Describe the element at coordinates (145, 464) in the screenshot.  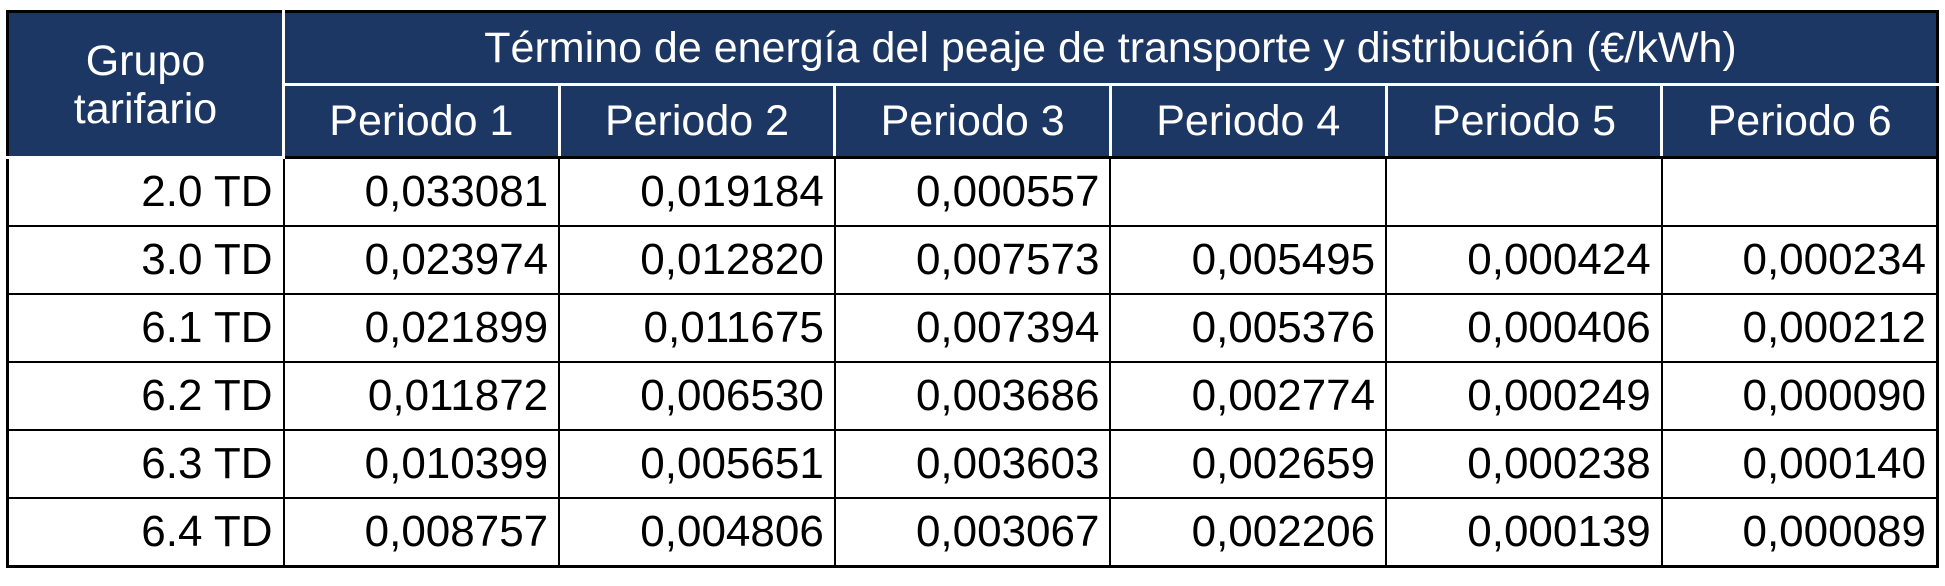
I see `group-cell: 6.3 TD` at that location.